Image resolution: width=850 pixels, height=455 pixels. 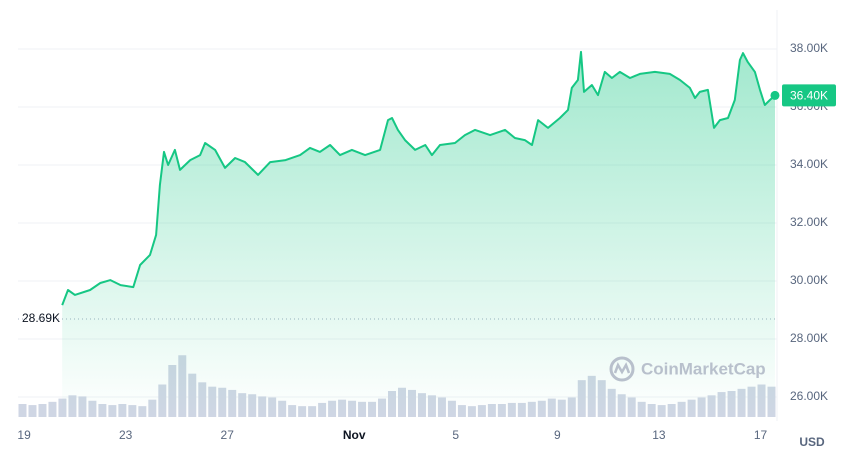 I want to click on watermark-logo-mark, so click(x=622, y=368).